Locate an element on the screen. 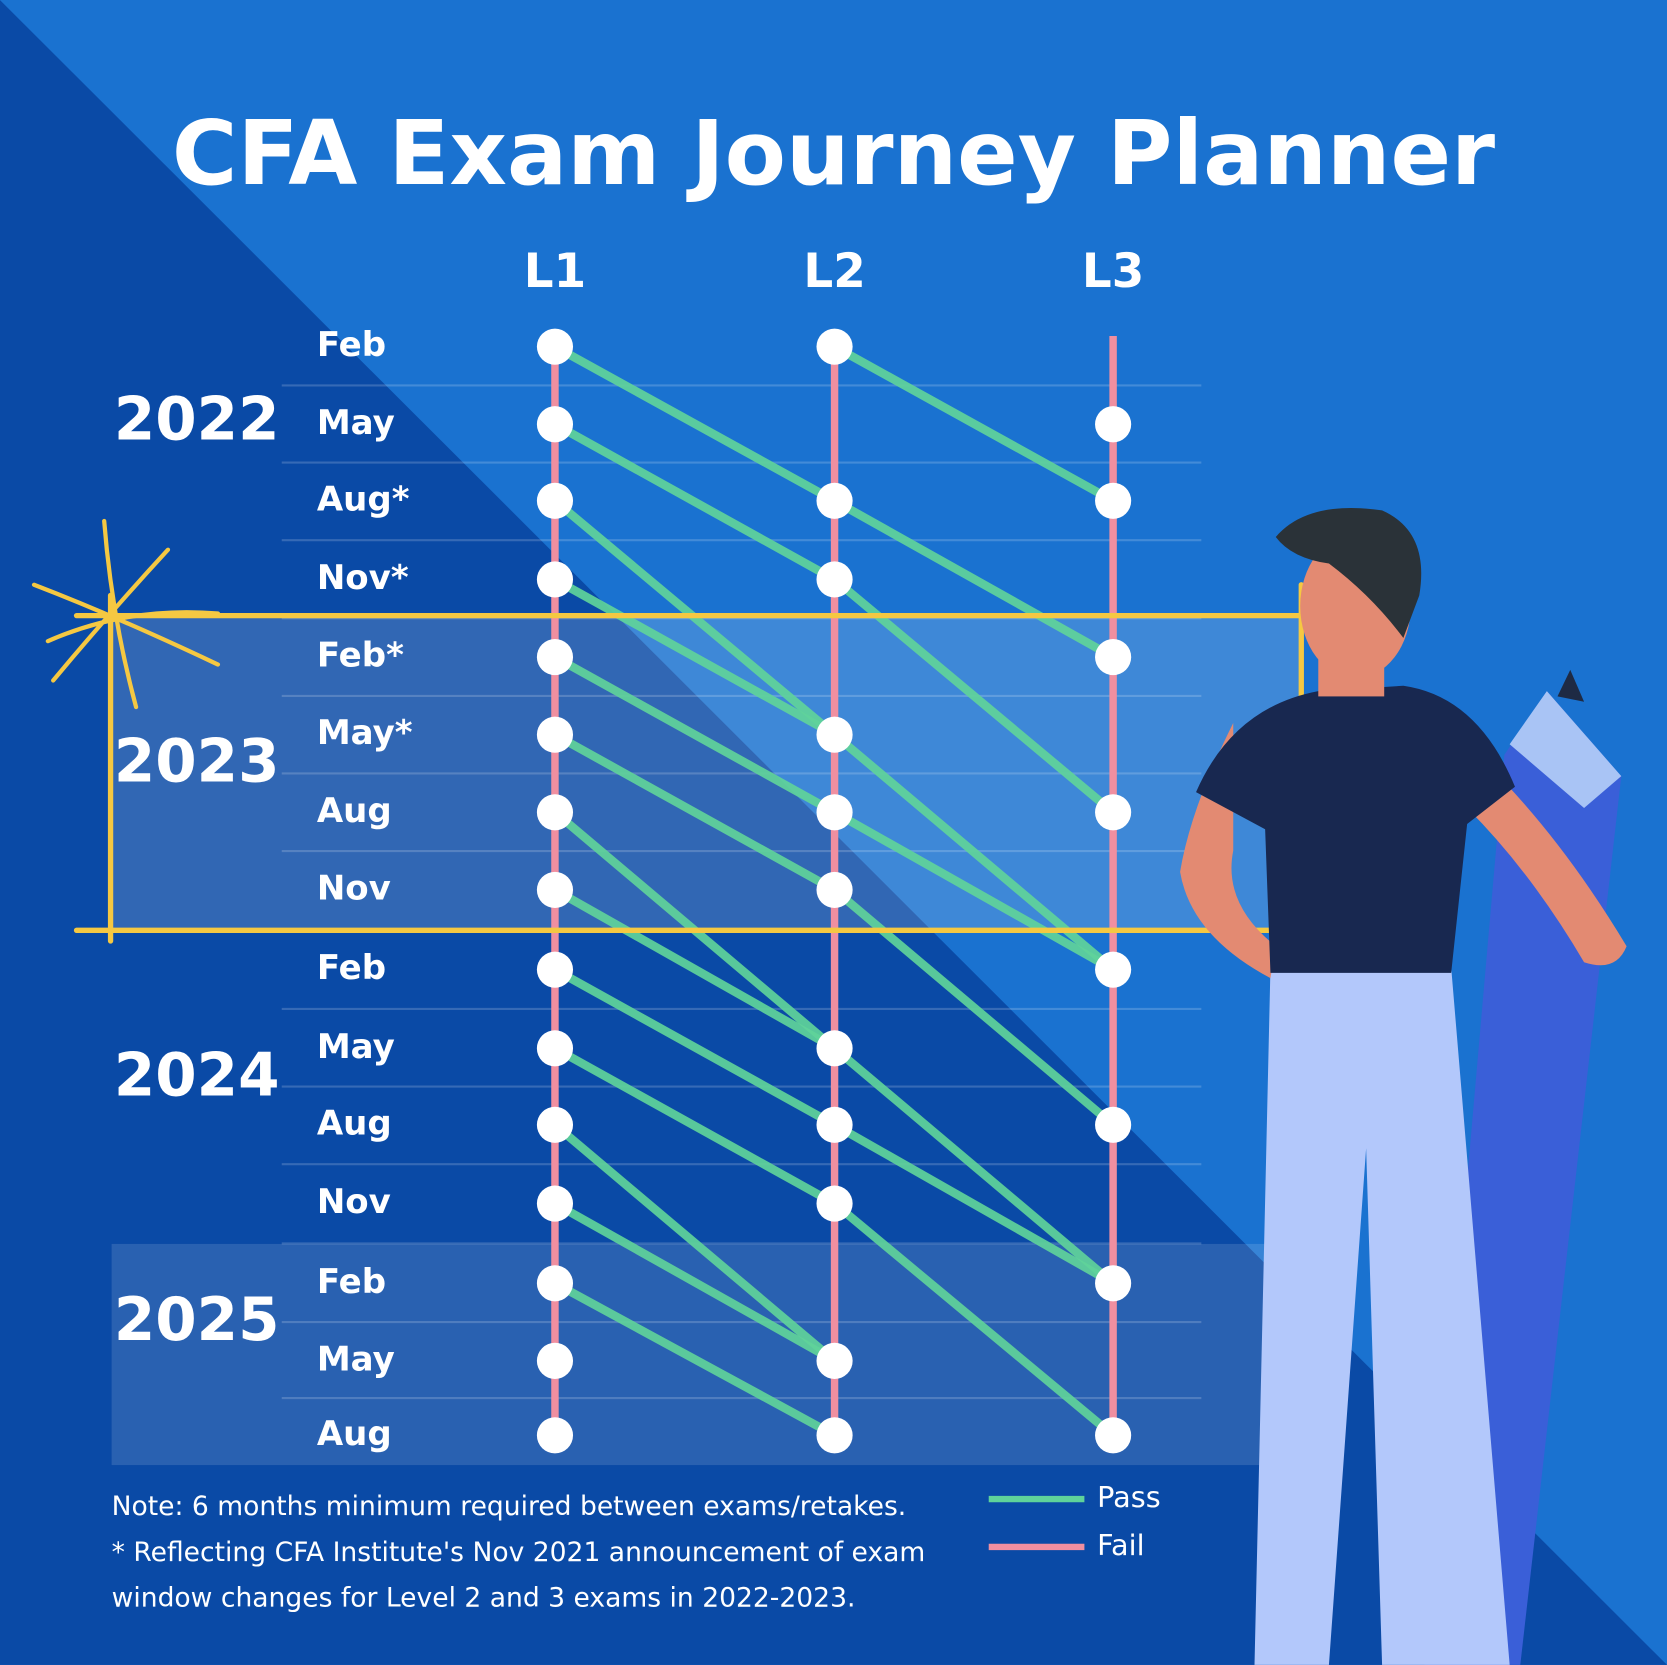 This screenshot has width=1667, height=1665. legend-pass: Pass is located at coordinates (1128, 1497).